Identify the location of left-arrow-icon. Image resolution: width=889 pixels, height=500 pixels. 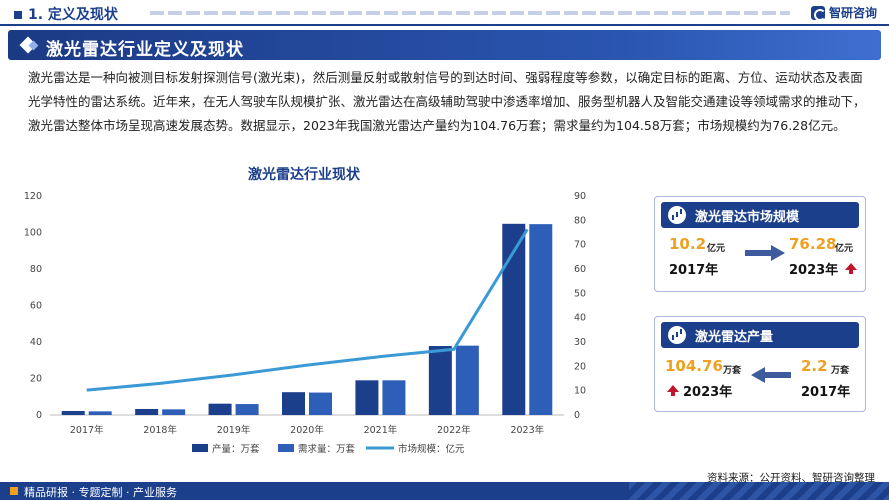
(771, 375).